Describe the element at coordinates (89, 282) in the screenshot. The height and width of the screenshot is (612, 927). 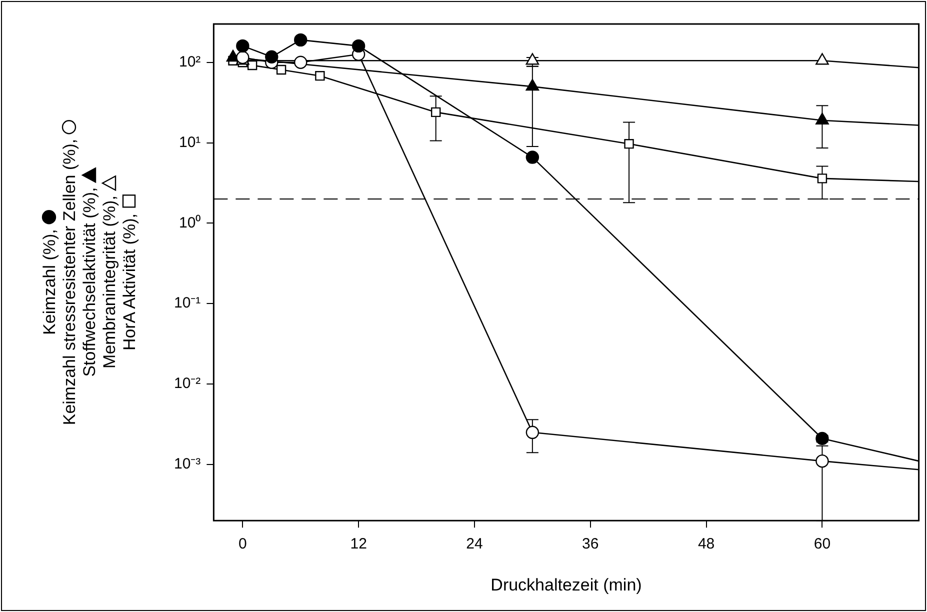
I see `y-axis-title: Keimzahl (%), Keimzahl stressresistenter Zellen (%), Stoffwechselaktivität (%), Membranintegrität (%), HorA Aktivität (%),` at that location.